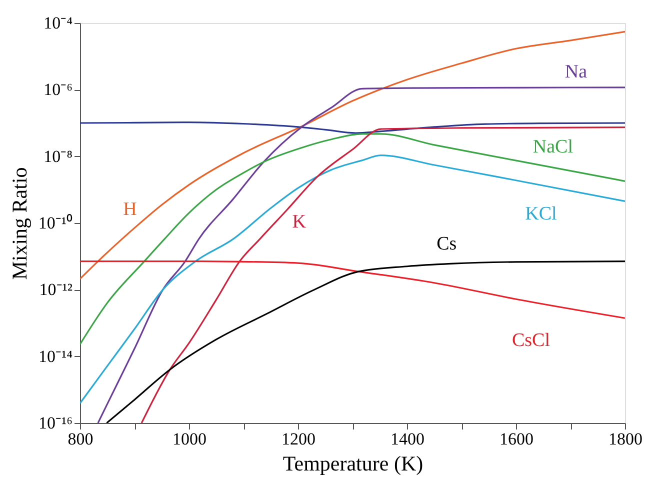 The image size is (665, 487). I want to click on y-tick-label: 10⁻⁴, so click(58, 23).